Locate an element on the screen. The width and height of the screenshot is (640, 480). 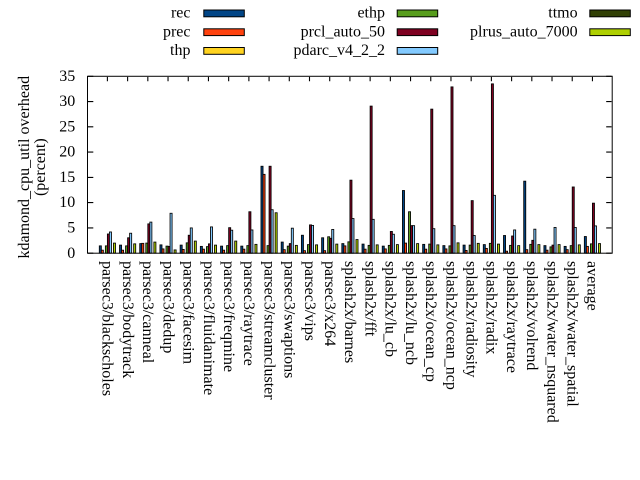
svg-text: 0 is located at coordinates (71, 253).